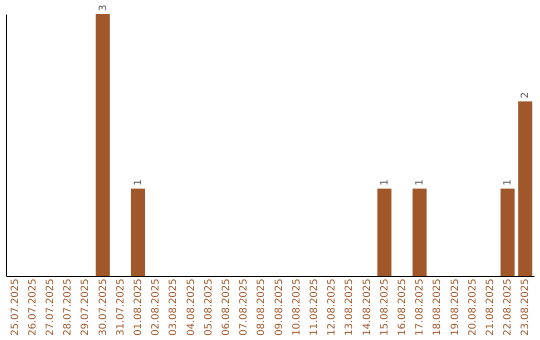 The height and width of the screenshot is (340, 540). Describe the element at coordinates (68, 307) in the screenshot. I see `x-tick-label: 28.07.2025` at that location.